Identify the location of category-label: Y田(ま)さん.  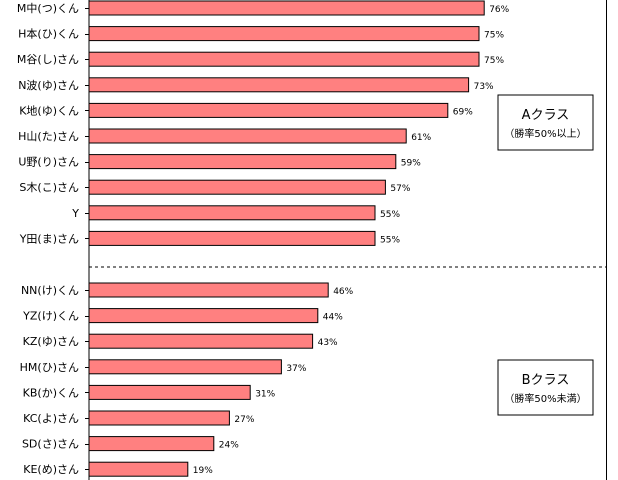
(49, 238).